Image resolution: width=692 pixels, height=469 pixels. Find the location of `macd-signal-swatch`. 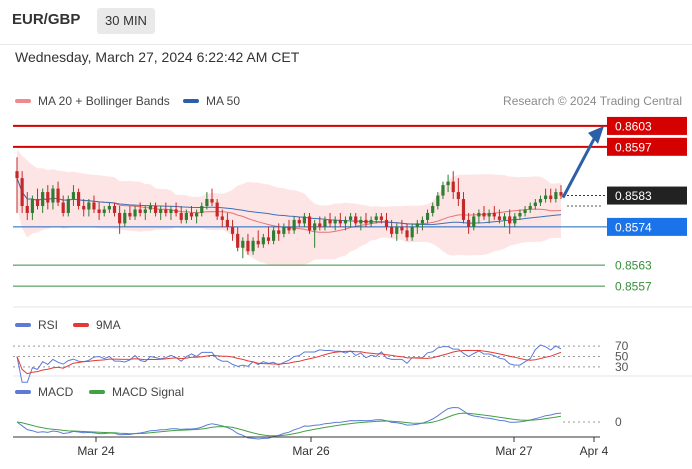

macd-signal-swatch is located at coordinates (97, 392).